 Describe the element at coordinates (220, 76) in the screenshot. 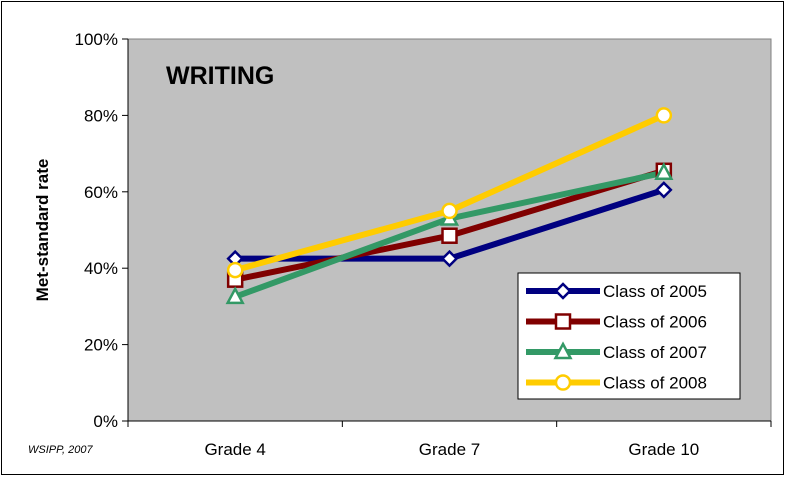

I see `chart-title: WRITING` at that location.